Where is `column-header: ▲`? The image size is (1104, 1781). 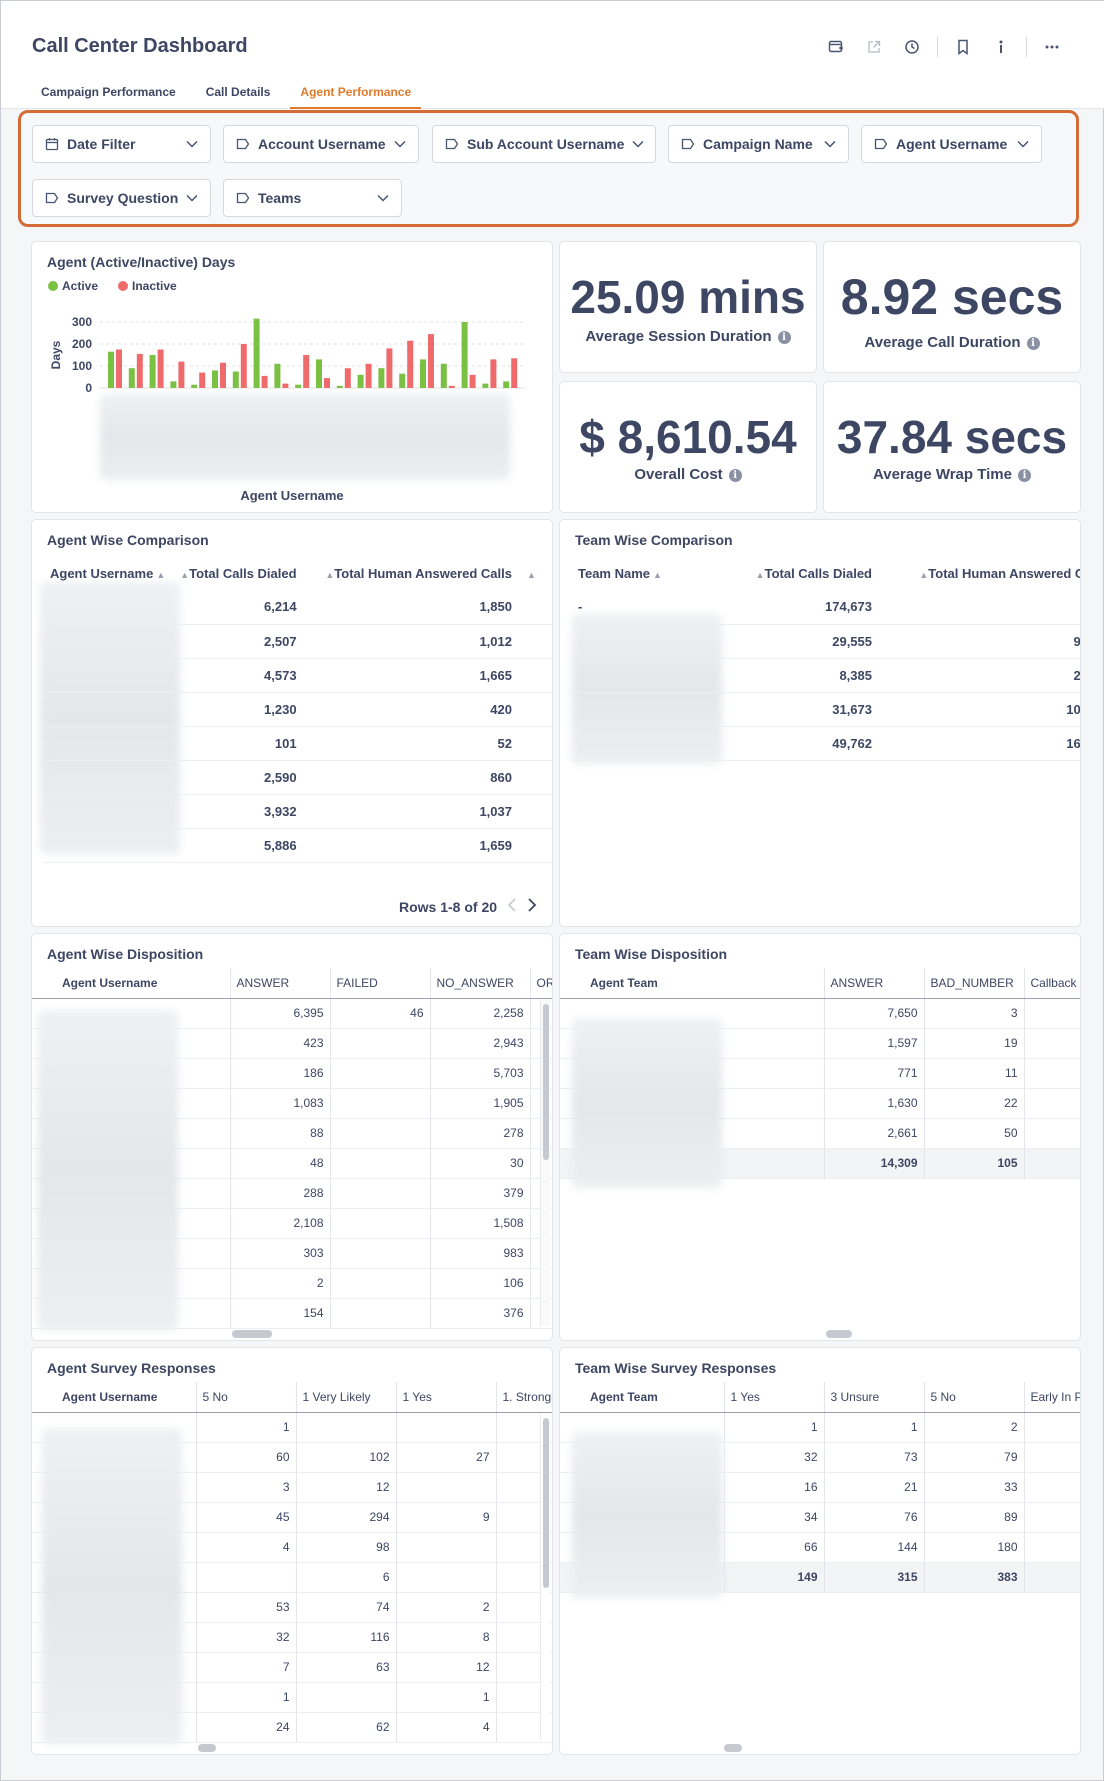
column-header: ▲ is located at coordinates (535, 573).